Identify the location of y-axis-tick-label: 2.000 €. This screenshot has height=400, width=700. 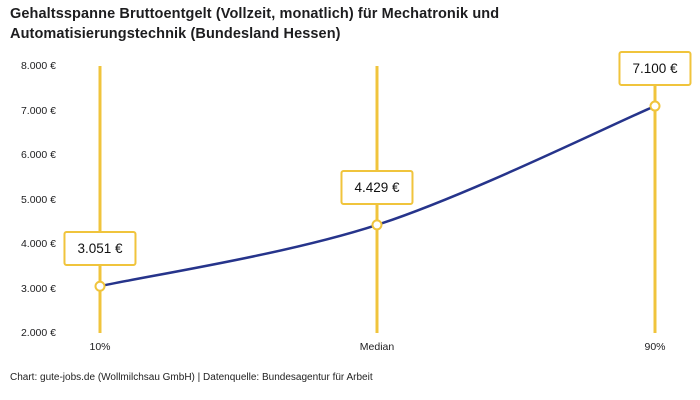
(38, 333).